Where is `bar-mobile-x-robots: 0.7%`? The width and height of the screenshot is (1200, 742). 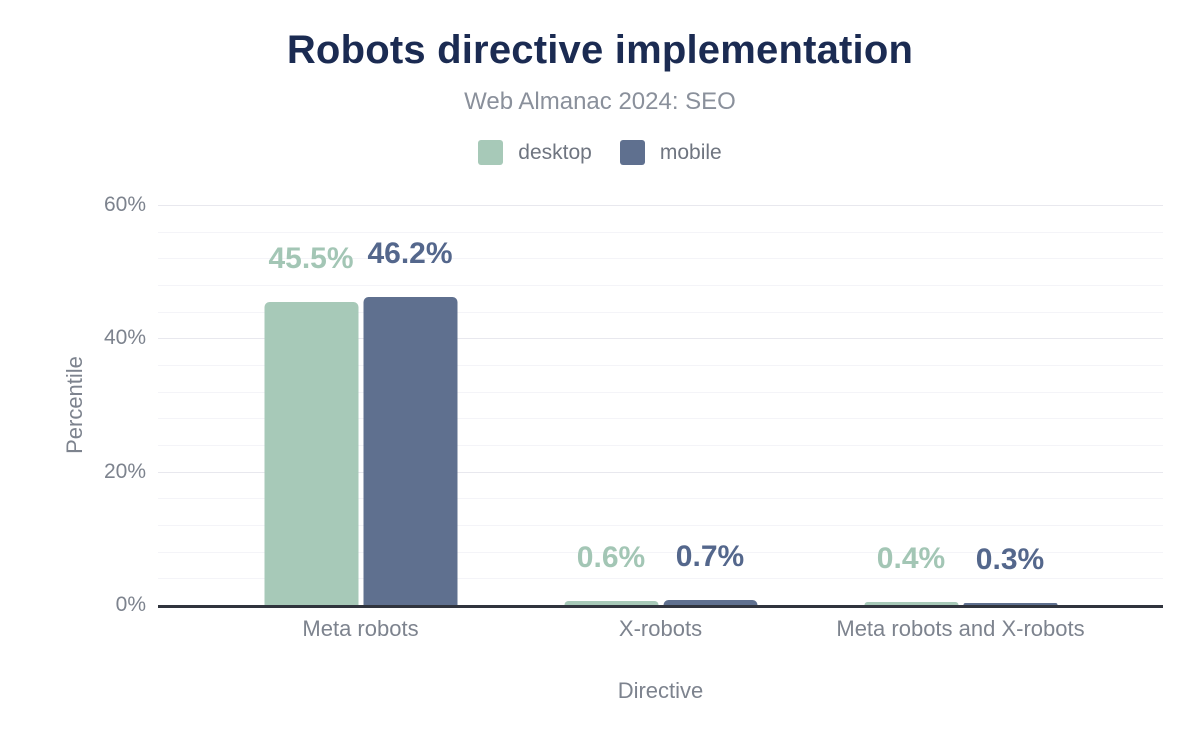
bar-mobile-x-robots: 0.7% is located at coordinates (710, 573).